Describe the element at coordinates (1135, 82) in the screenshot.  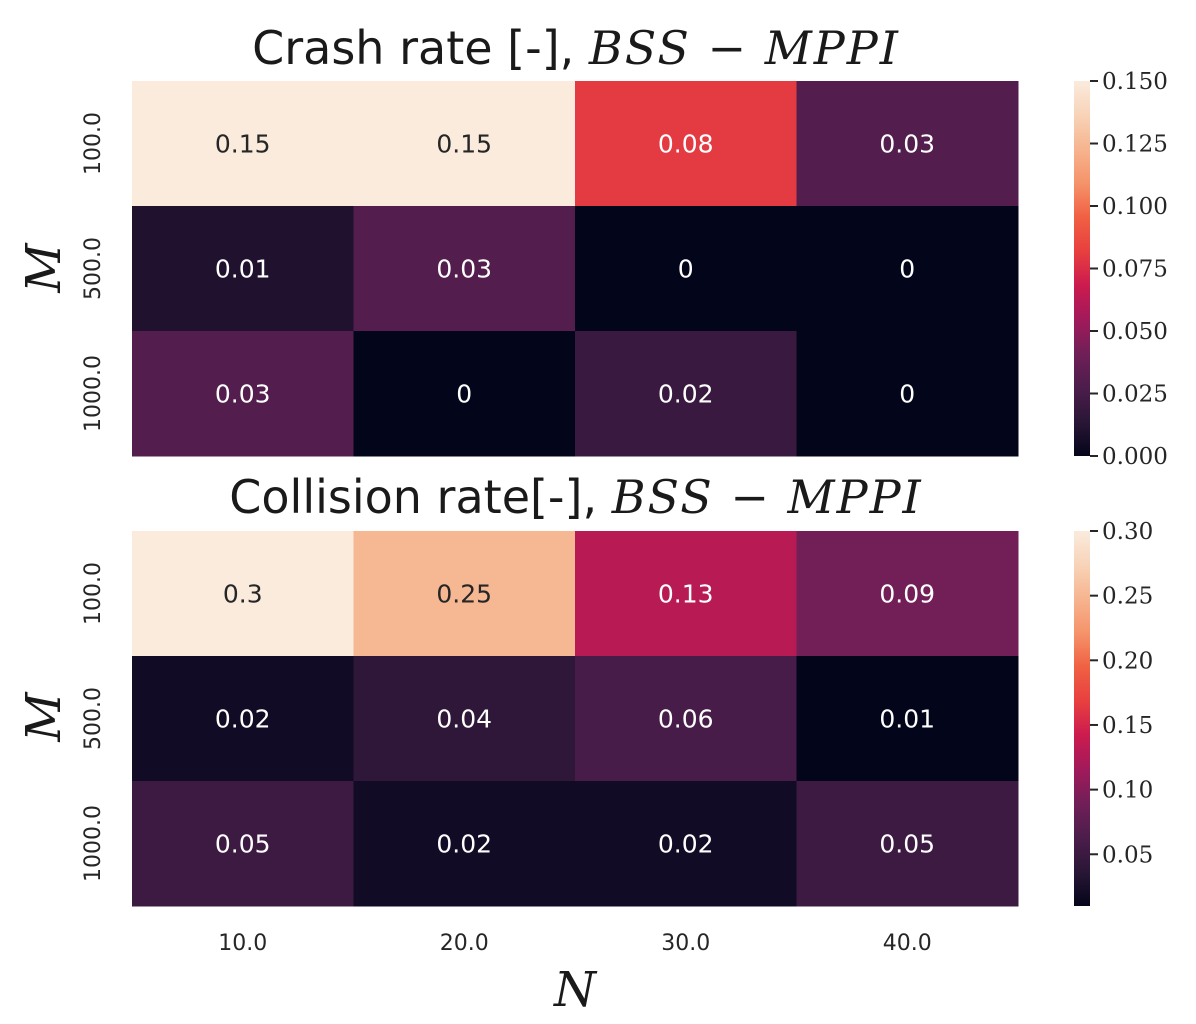
I see `crash-rate-colorbar-tick-label: 0.150` at that location.